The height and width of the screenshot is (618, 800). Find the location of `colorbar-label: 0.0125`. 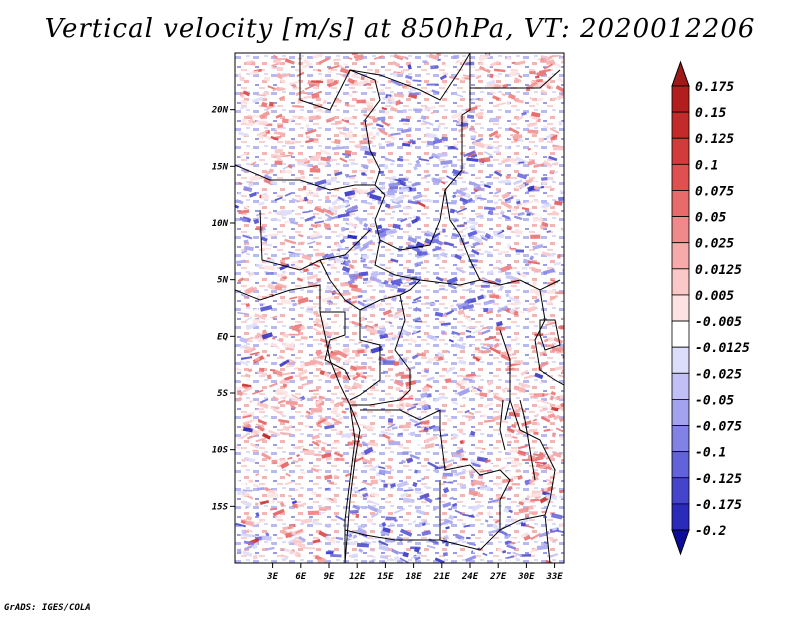

colorbar-label: 0.0125 is located at coordinates (718, 270).